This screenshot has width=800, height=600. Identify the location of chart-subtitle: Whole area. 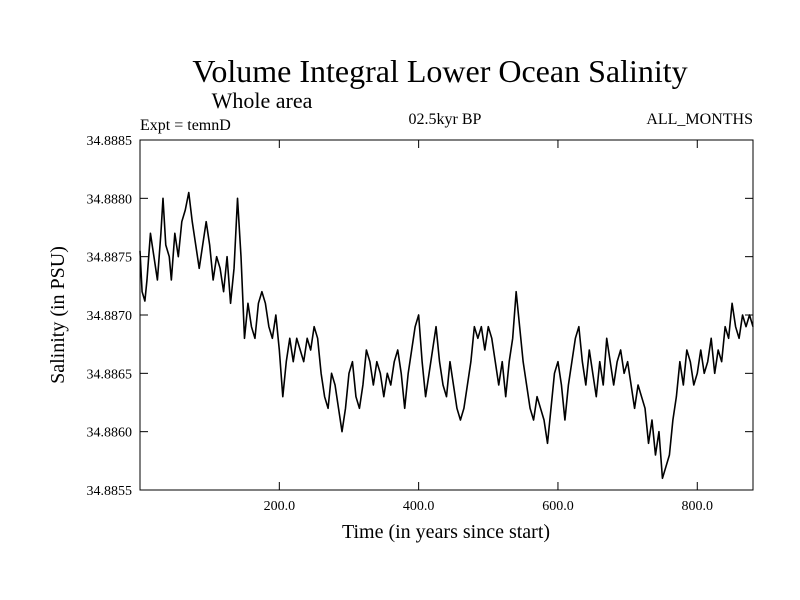
(262, 100).